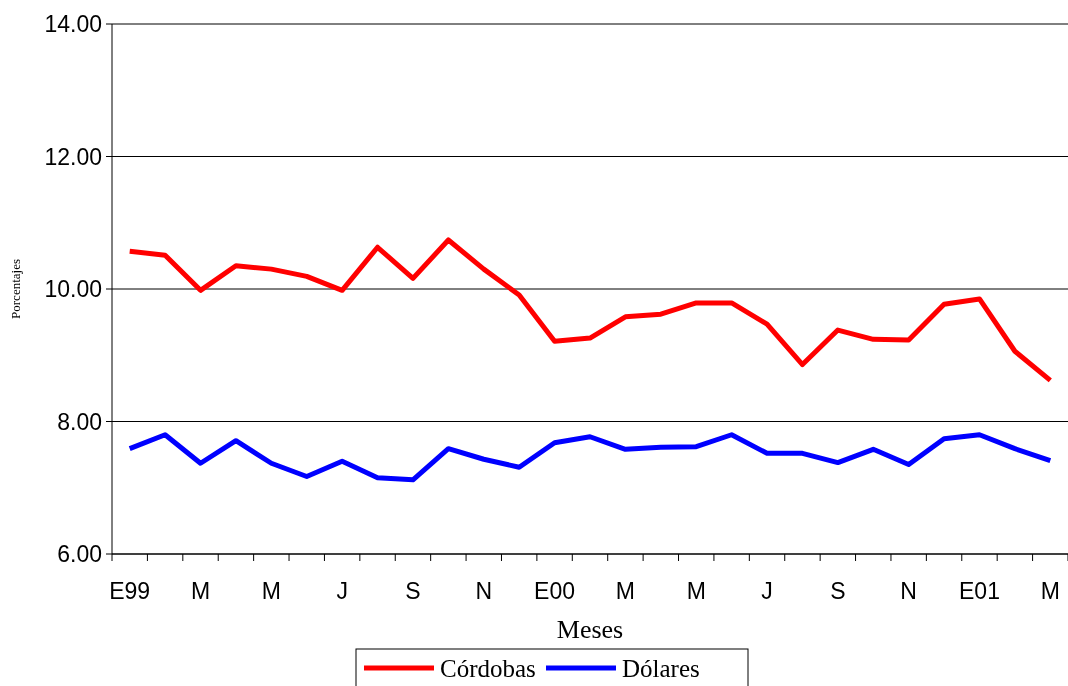 The height and width of the screenshot is (686, 1068). I want to click on x-tick-label: E00, so click(555, 591).